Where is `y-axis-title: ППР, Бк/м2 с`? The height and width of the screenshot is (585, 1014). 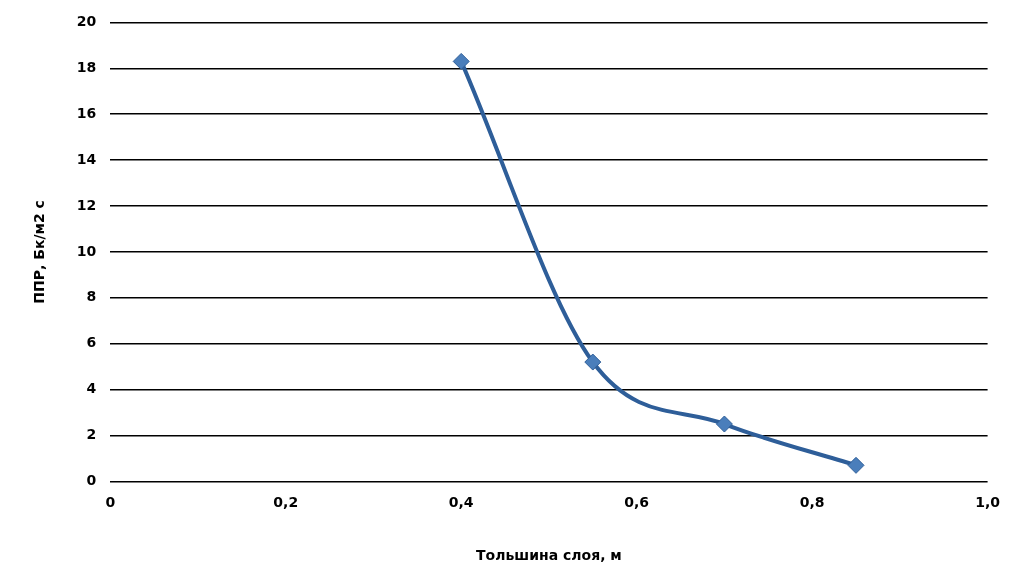 y-axis-title: ППР, Бк/м2 с is located at coordinates (39, 252).